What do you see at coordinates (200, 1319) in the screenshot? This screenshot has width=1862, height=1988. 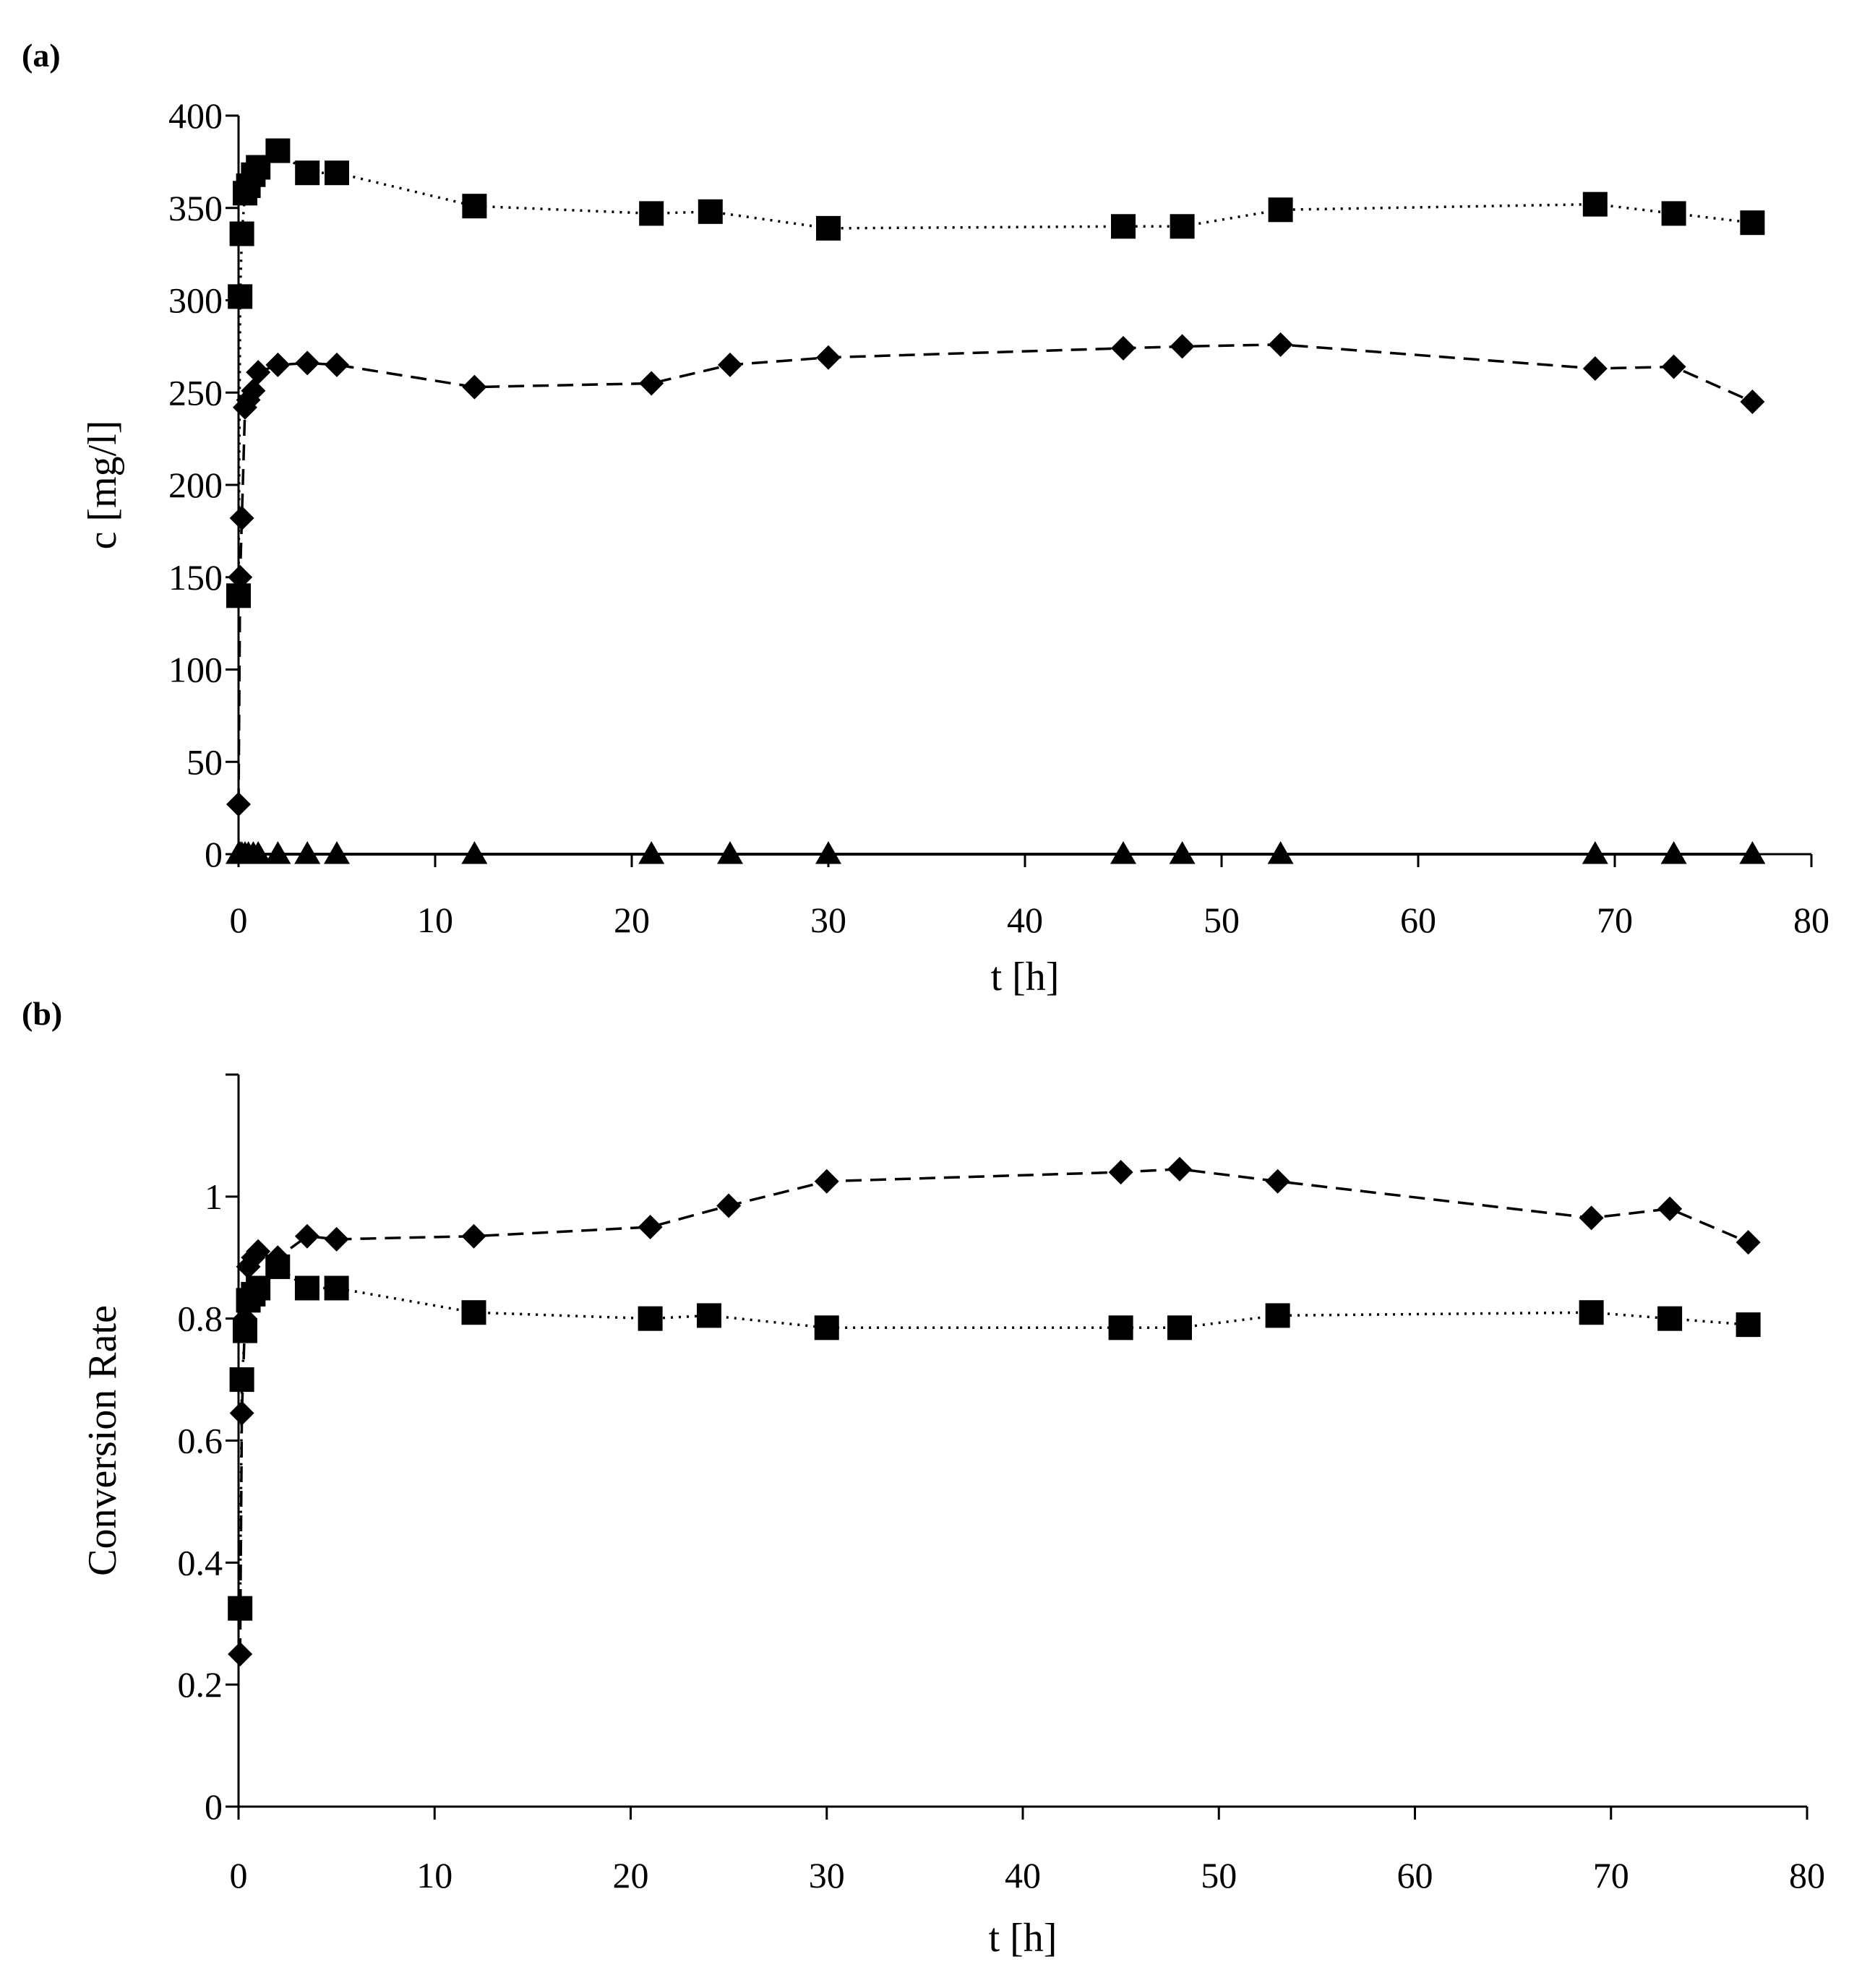 I see `y-tick-label: 0.8` at bounding box center [200, 1319].